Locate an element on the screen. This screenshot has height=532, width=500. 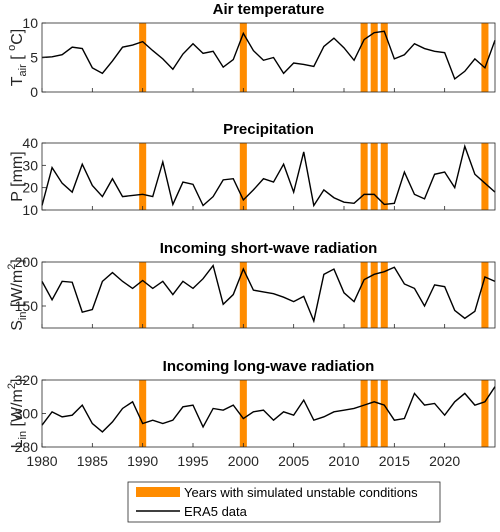
y-axis-label: Sin [W/m2] is located at coordinates (17, 295).